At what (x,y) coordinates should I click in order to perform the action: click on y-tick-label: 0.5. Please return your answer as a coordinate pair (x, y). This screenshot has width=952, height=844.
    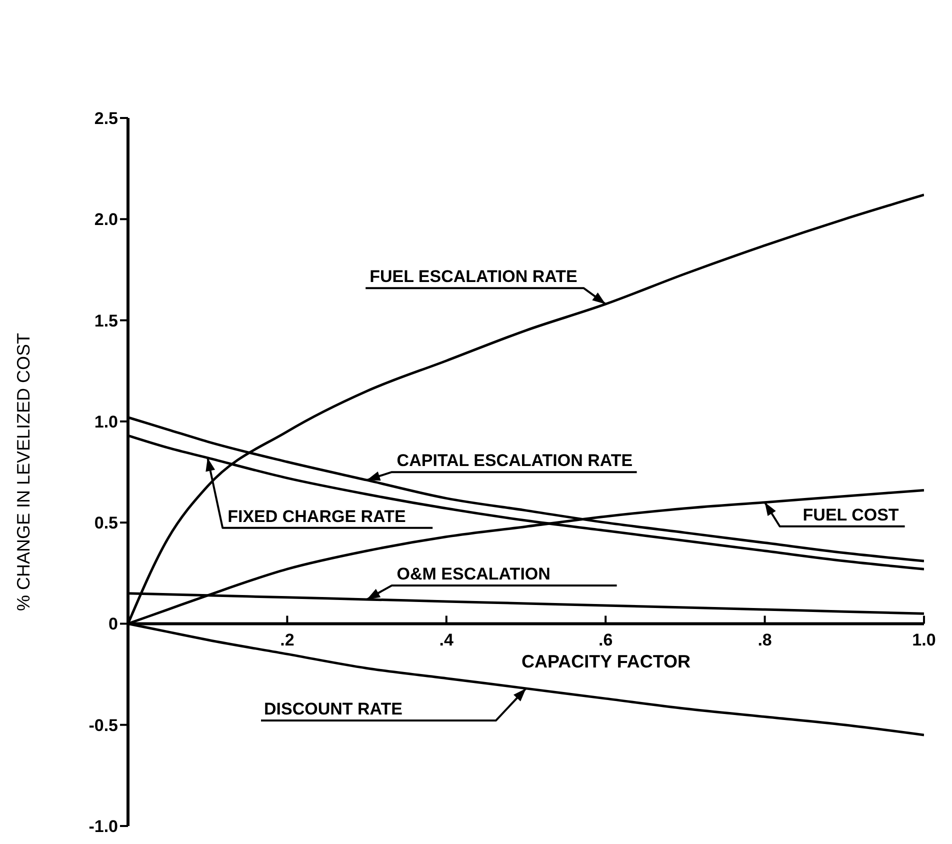
    Looking at the image, I should click on (106, 523).